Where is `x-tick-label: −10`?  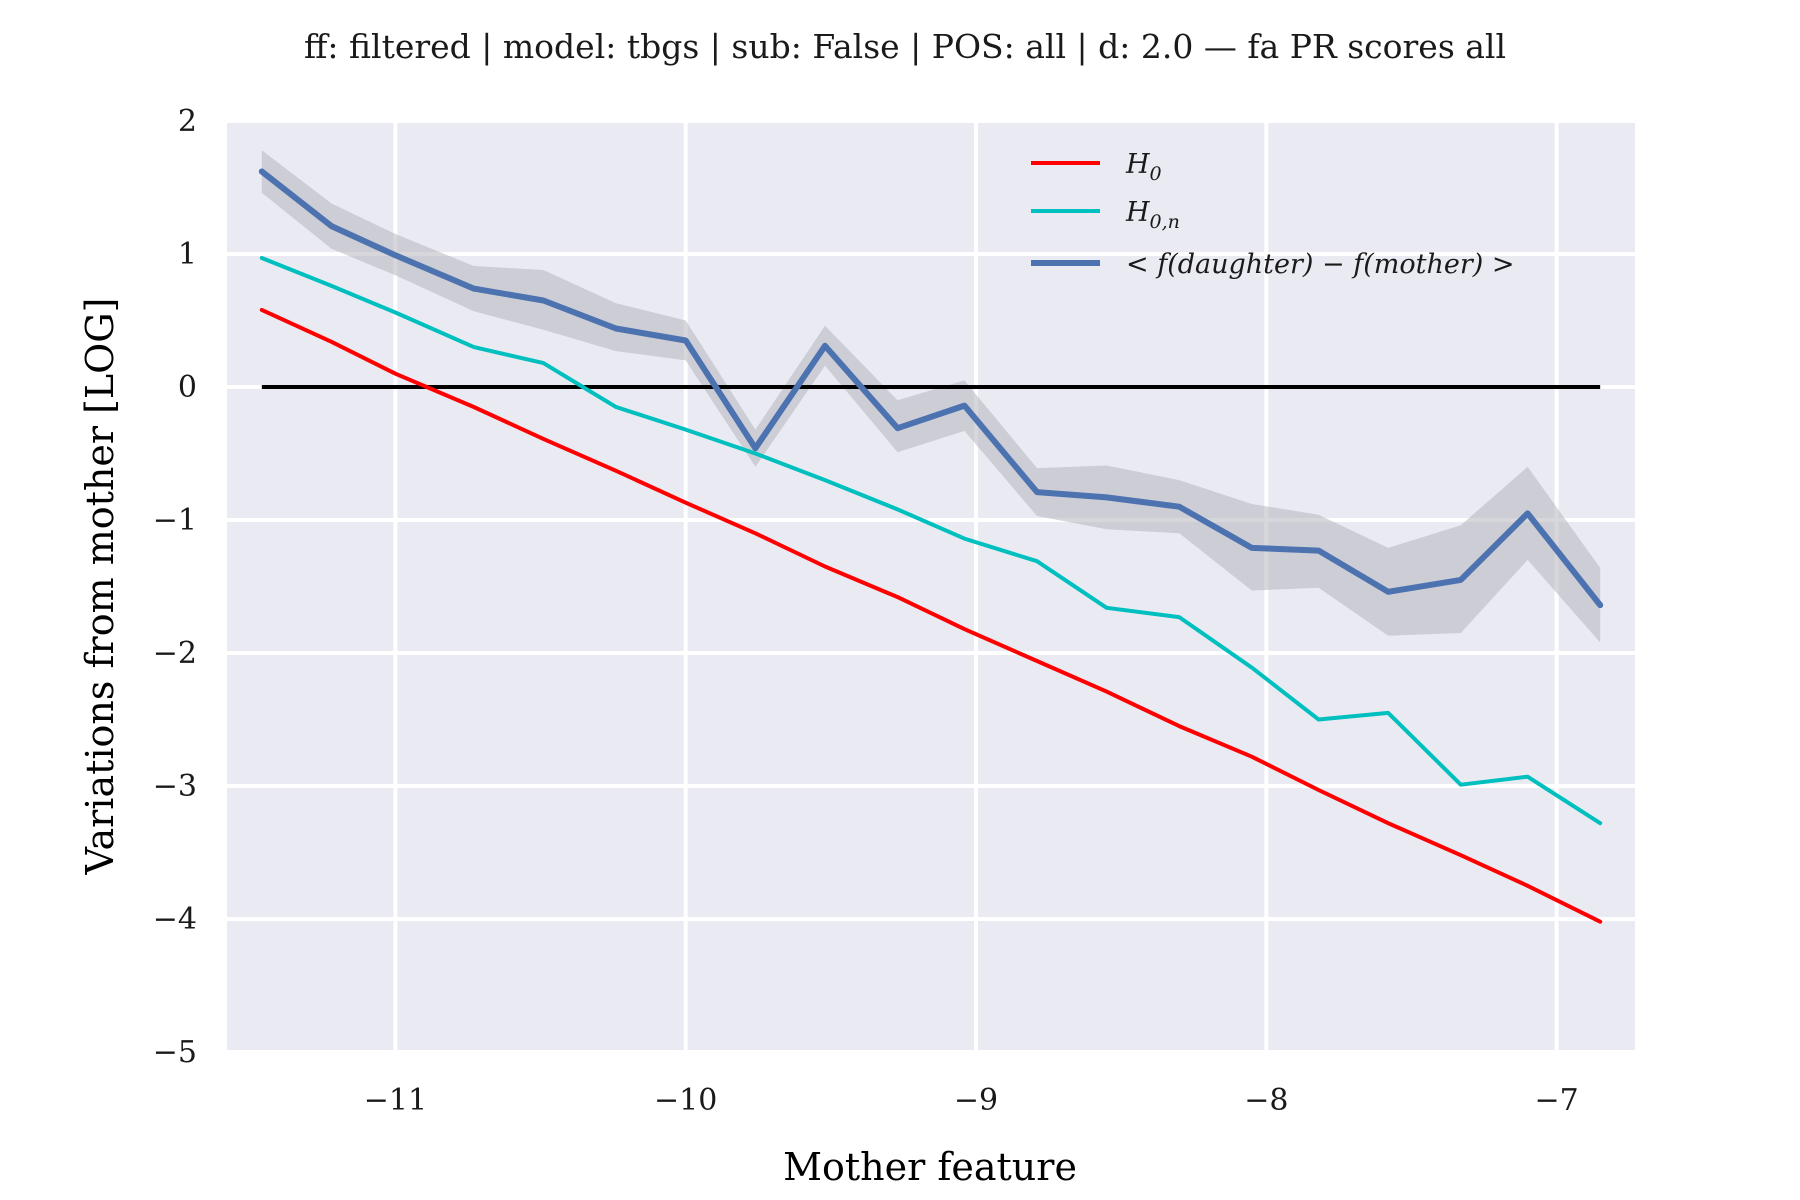
x-tick-label: −10 is located at coordinates (685, 1100).